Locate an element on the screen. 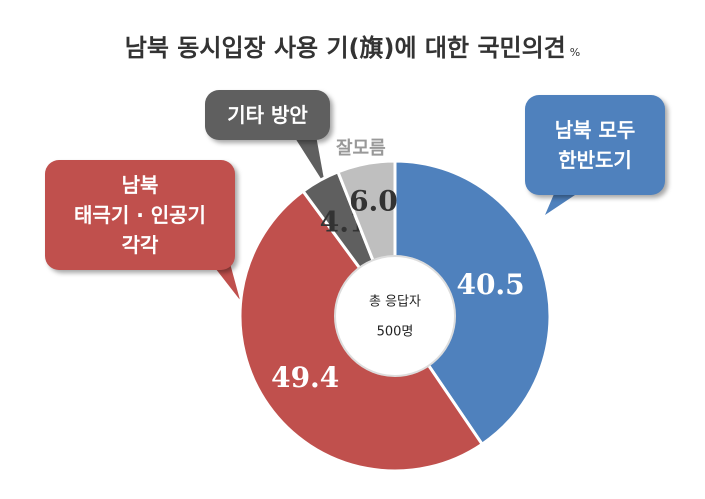 Image resolution: width=705 pixels, height=499 pixels. value-label: 49.4 is located at coordinates (305, 377).